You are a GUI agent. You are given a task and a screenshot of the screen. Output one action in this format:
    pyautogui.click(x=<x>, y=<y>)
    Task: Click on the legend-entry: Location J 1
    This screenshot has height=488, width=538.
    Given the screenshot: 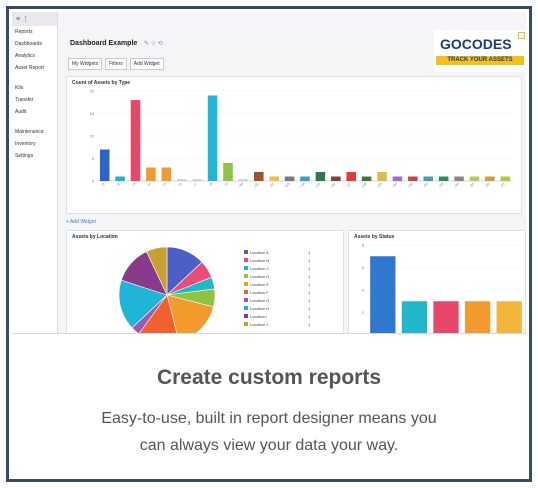 What is the action you would take?
    pyautogui.click(x=284, y=324)
    